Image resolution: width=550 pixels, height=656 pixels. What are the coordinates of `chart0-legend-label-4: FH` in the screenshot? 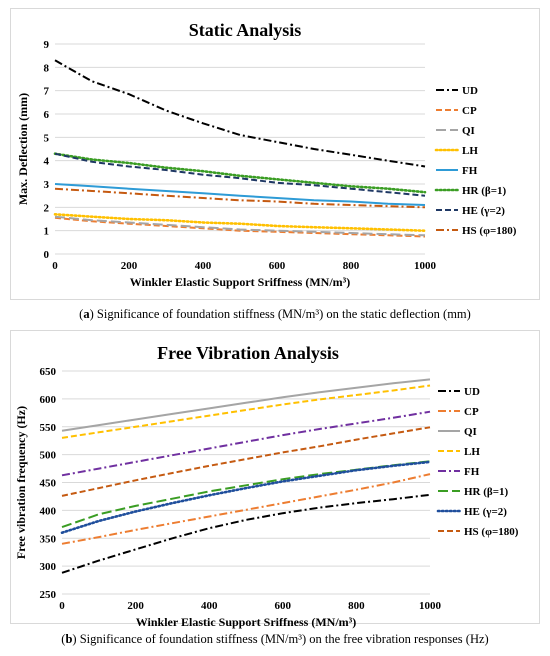 It's located at (470, 171).